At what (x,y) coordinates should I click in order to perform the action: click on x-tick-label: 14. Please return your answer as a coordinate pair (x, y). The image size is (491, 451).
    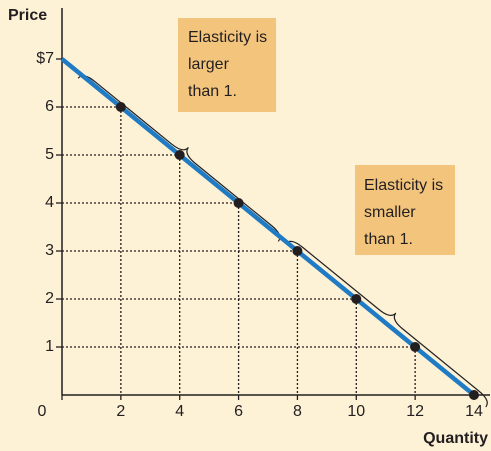
    Looking at the image, I should click on (474, 411).